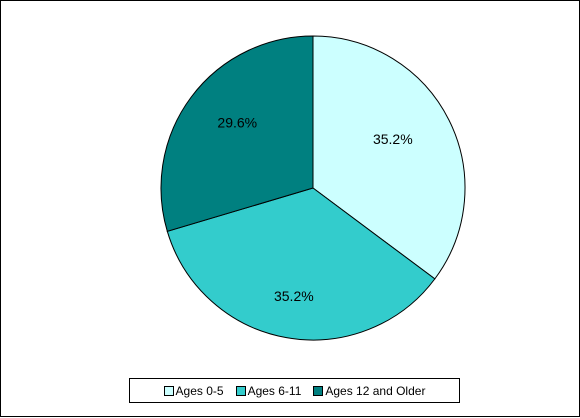 Image resolution: width=580 pixels, height=418 pixels. I want to click on legend-item-ages-0-5: Ages 0-5, so click(193, 390).